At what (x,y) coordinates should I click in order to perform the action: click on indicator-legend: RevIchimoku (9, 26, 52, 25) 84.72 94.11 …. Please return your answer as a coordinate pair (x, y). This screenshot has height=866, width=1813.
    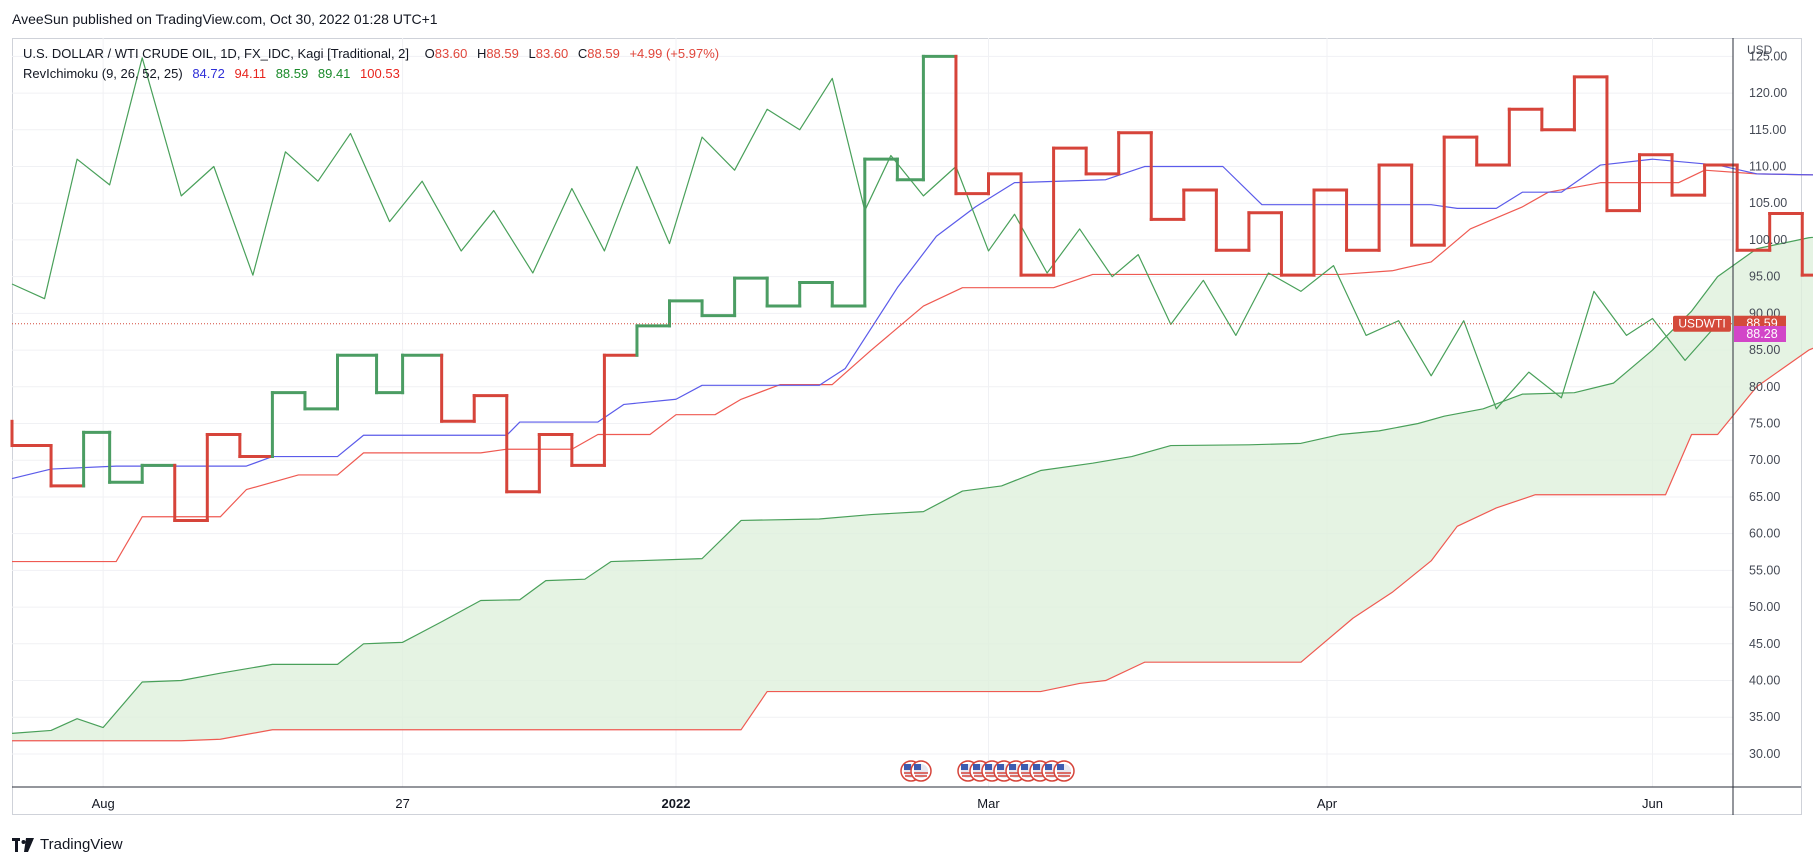
    Looking at the image, I should click on (211, 73).